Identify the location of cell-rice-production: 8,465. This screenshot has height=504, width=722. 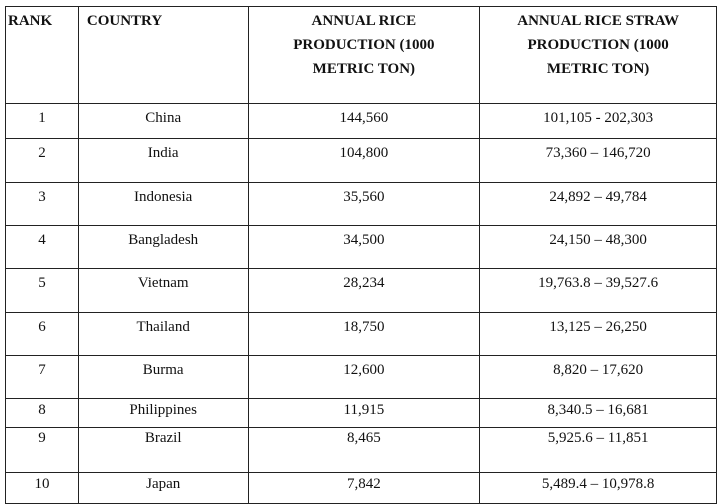
(364, 450).